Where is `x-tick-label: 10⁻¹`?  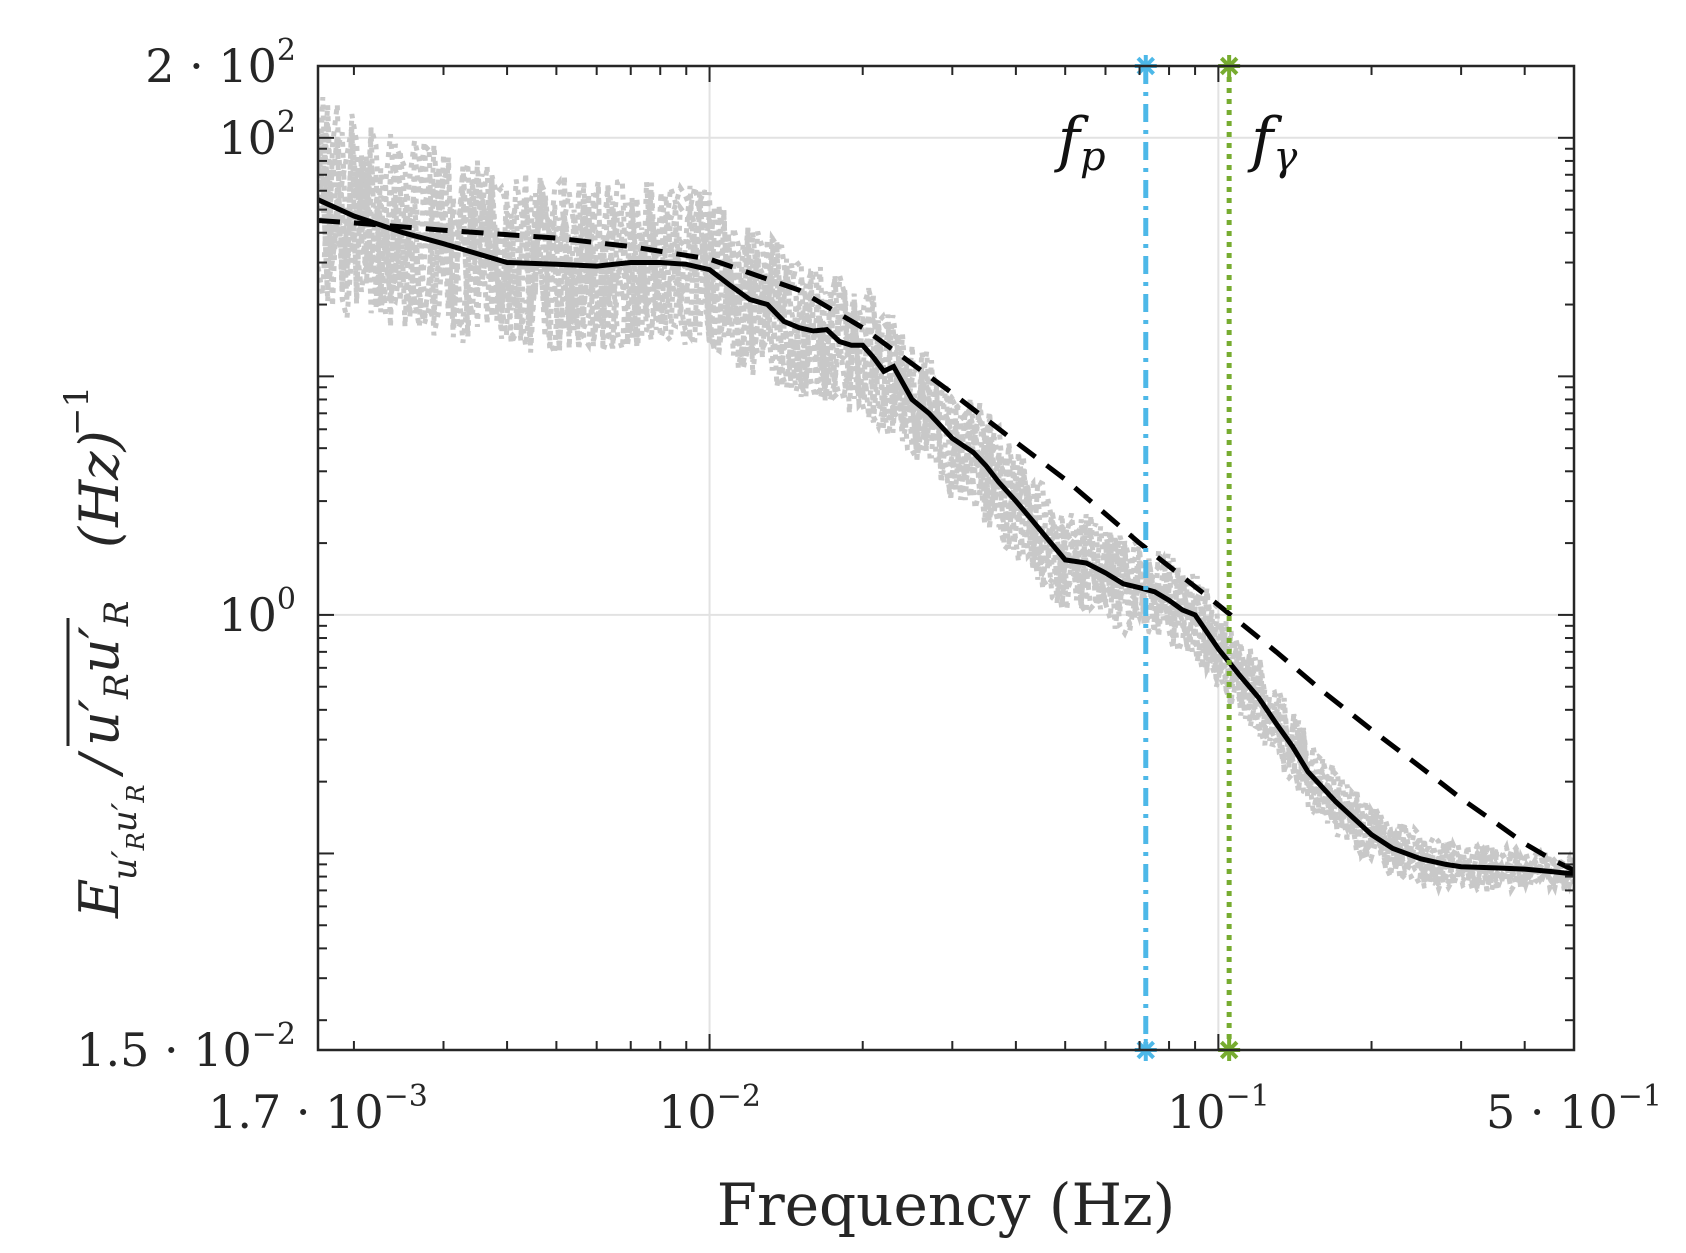
x-tick-label: 10⁻¹ is located at coordinates (1218, 1109).